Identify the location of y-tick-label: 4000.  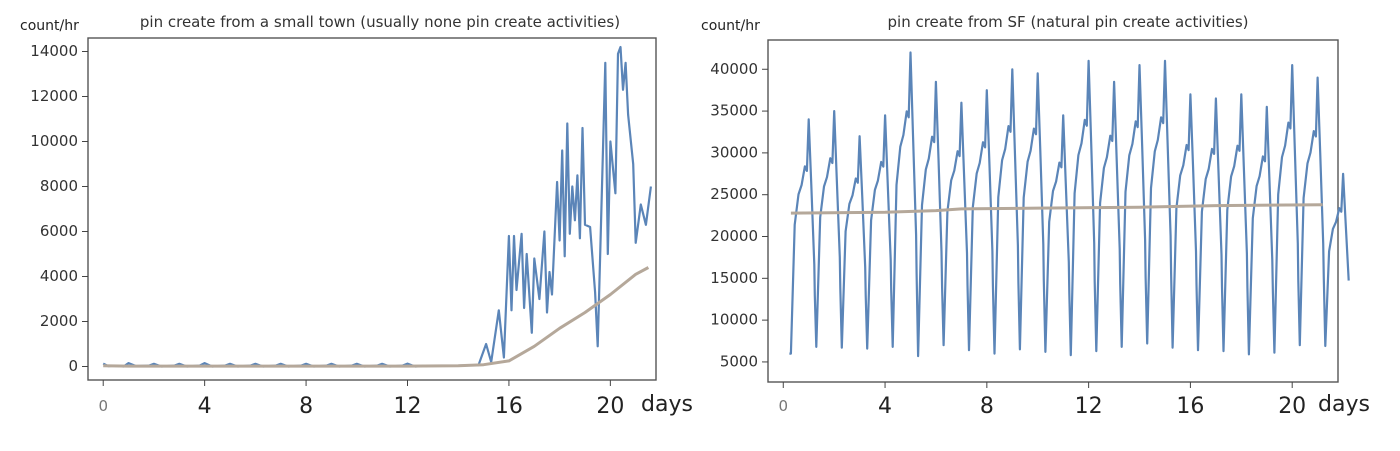
(59, 276).